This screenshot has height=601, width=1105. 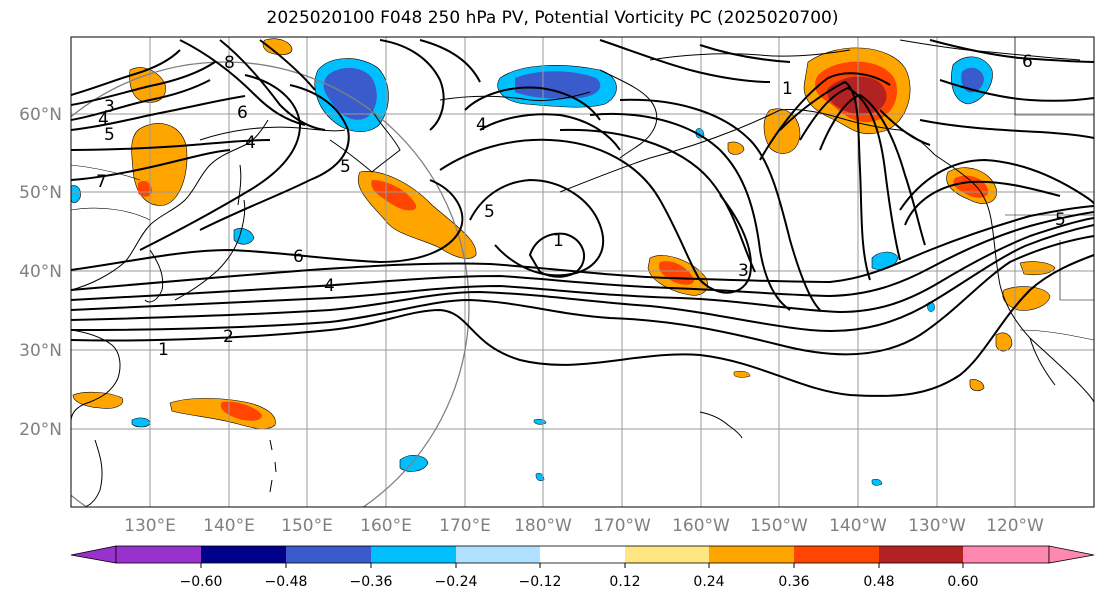 I want to click on coast-aleutians, so click(x=670, y=151).